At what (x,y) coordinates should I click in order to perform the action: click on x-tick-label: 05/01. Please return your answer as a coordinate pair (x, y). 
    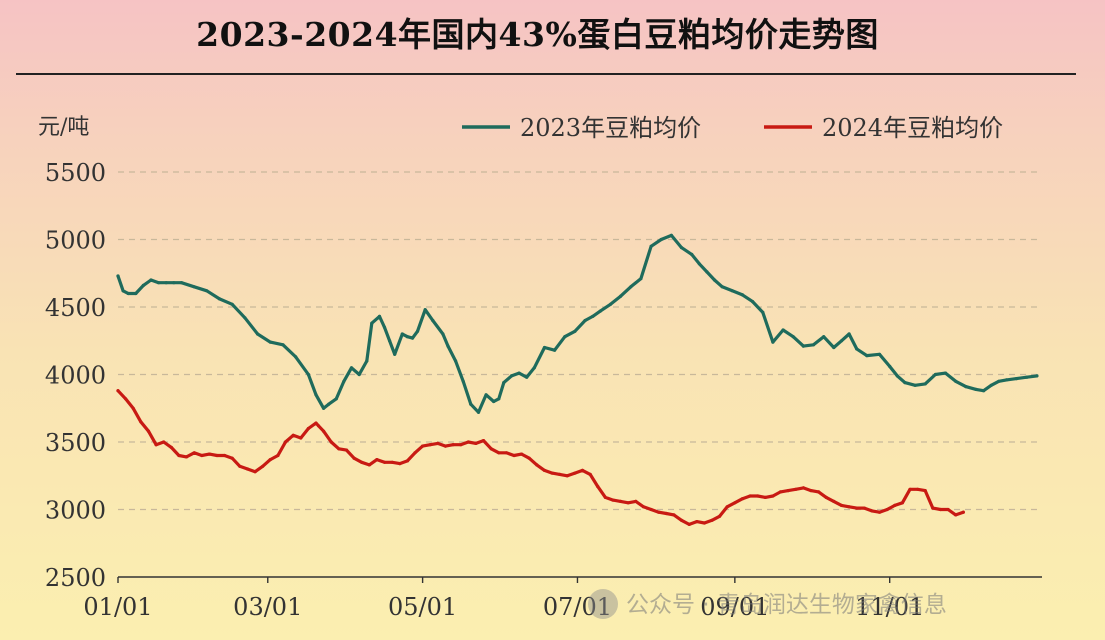
    Looking at the image, I should click on (422, 607).